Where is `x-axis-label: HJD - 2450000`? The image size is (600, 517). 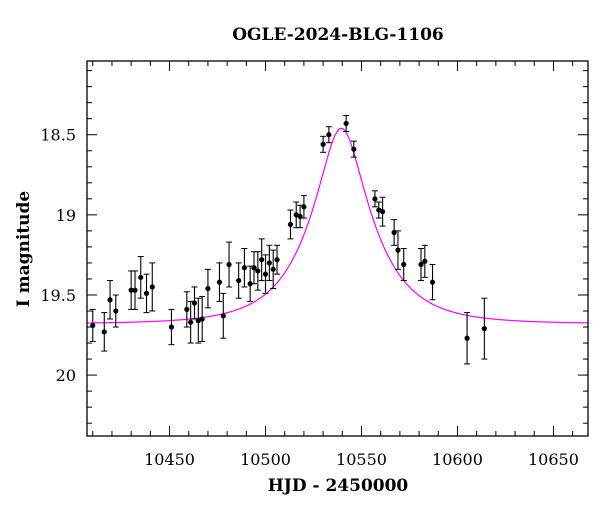 x-axis-label: HJD - 2450000 is located at coordinates (338, 486).